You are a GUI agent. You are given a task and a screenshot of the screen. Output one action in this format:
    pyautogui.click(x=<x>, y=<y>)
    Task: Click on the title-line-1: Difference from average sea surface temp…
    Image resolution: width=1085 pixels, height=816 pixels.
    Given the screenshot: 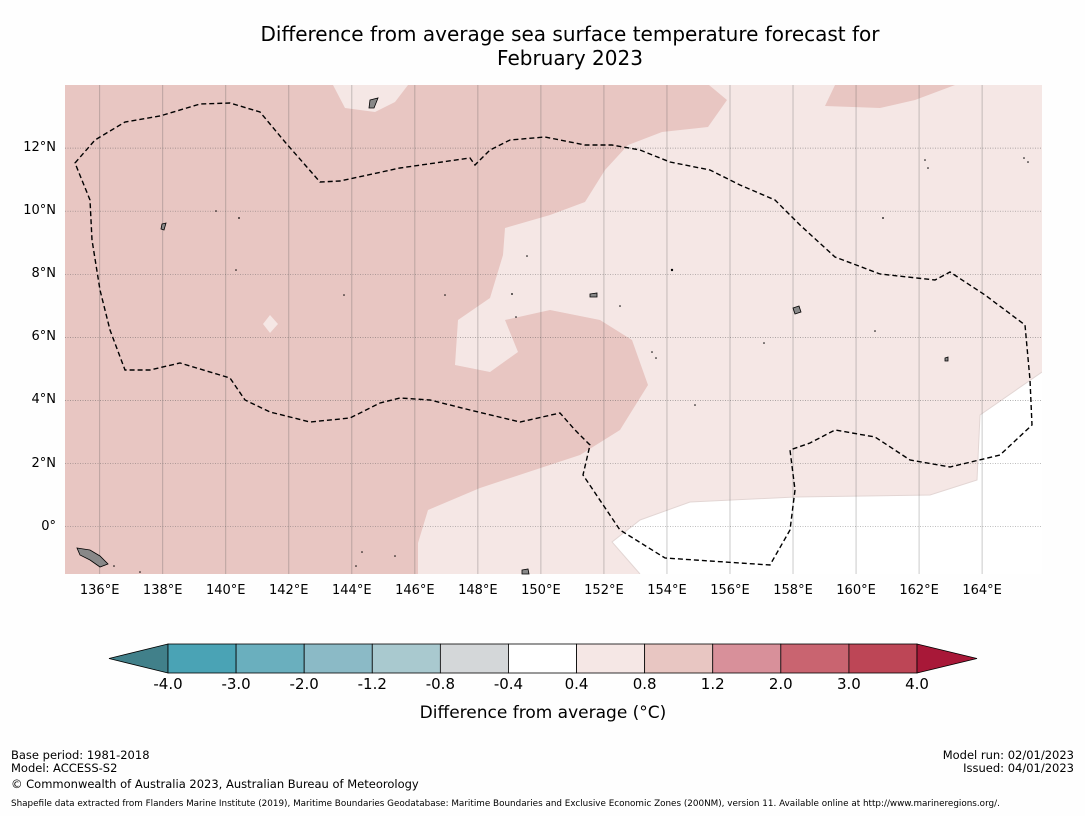 What is the action you would take?
    pyautogui.click(x=570, y=34)
    